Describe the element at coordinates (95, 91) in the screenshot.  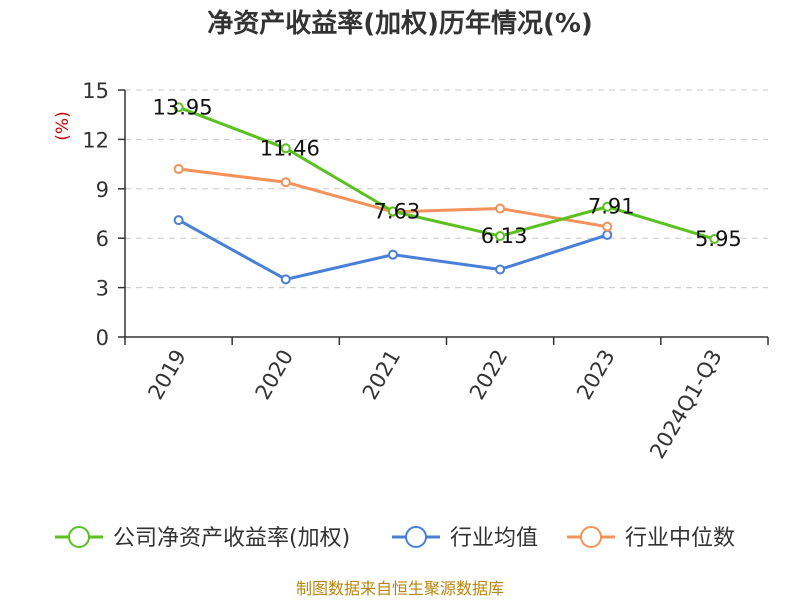
I see `y-tick-label: 15` at that location.